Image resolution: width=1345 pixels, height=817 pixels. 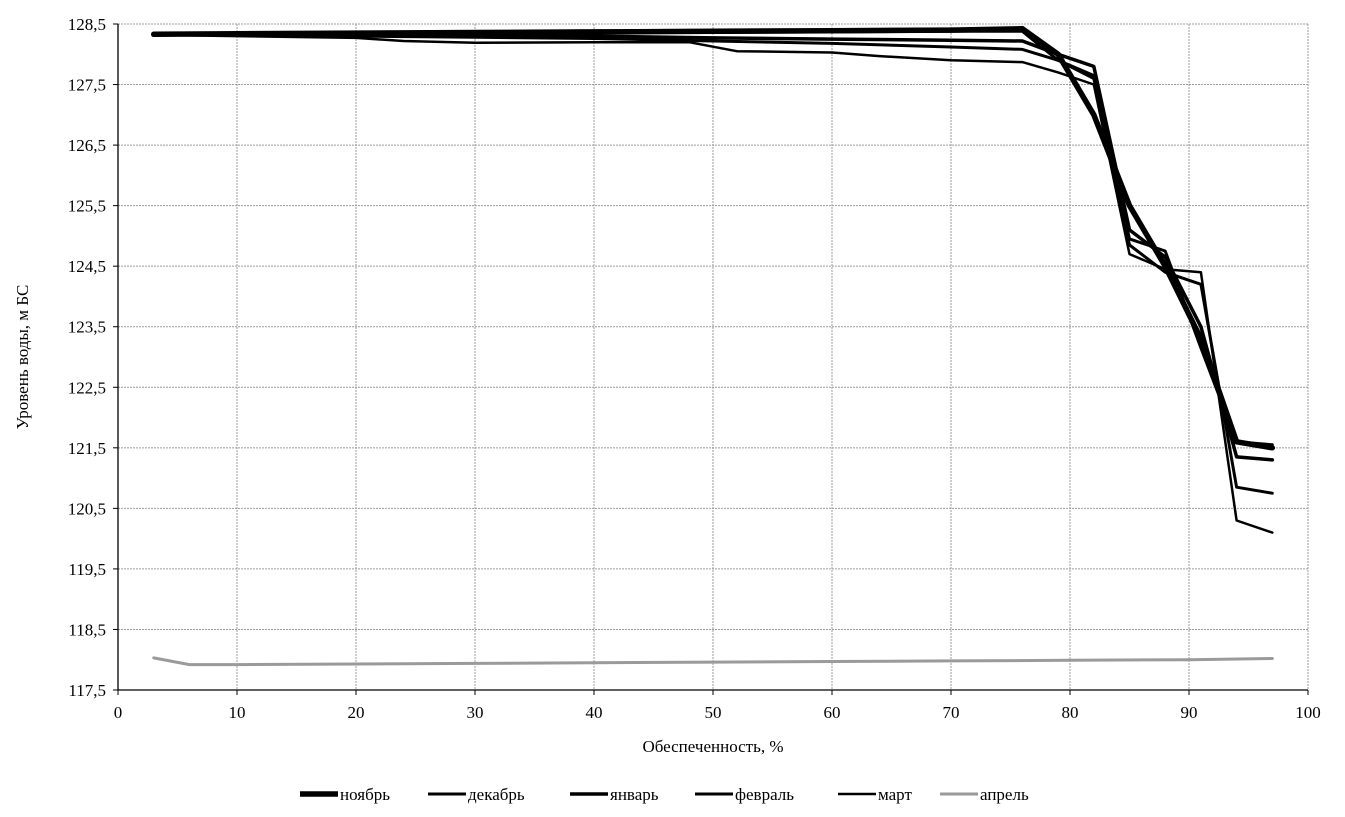 I want to click on x-tick-label: 10, so click(x=237, y=712).